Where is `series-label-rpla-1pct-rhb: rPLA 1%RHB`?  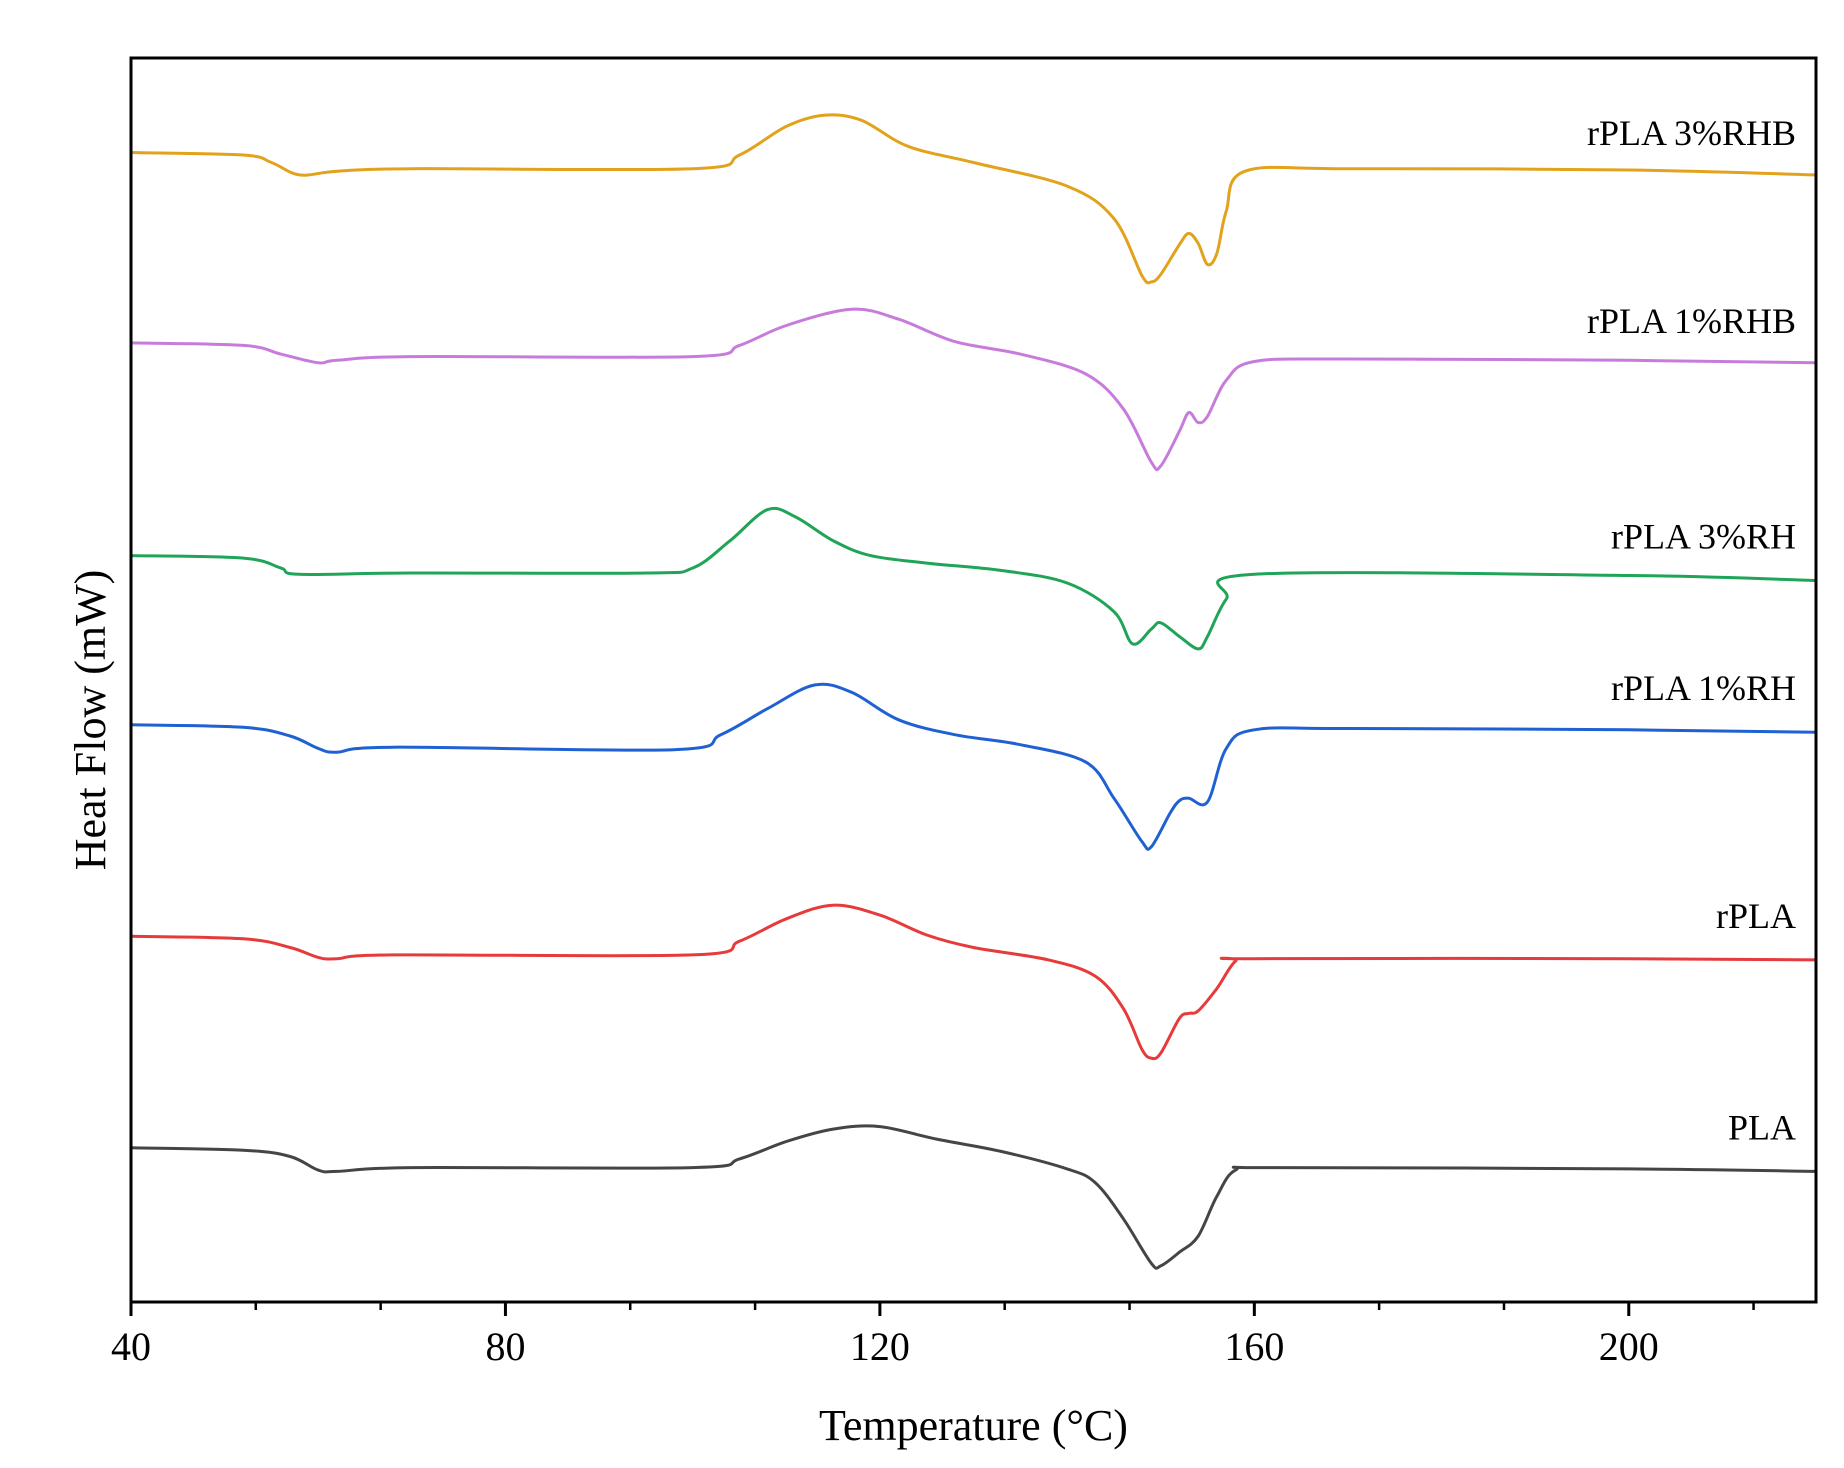 series-label-rpla-1pct-rhb: rPLA 1%RHB is located at coordinates (1691, 321).